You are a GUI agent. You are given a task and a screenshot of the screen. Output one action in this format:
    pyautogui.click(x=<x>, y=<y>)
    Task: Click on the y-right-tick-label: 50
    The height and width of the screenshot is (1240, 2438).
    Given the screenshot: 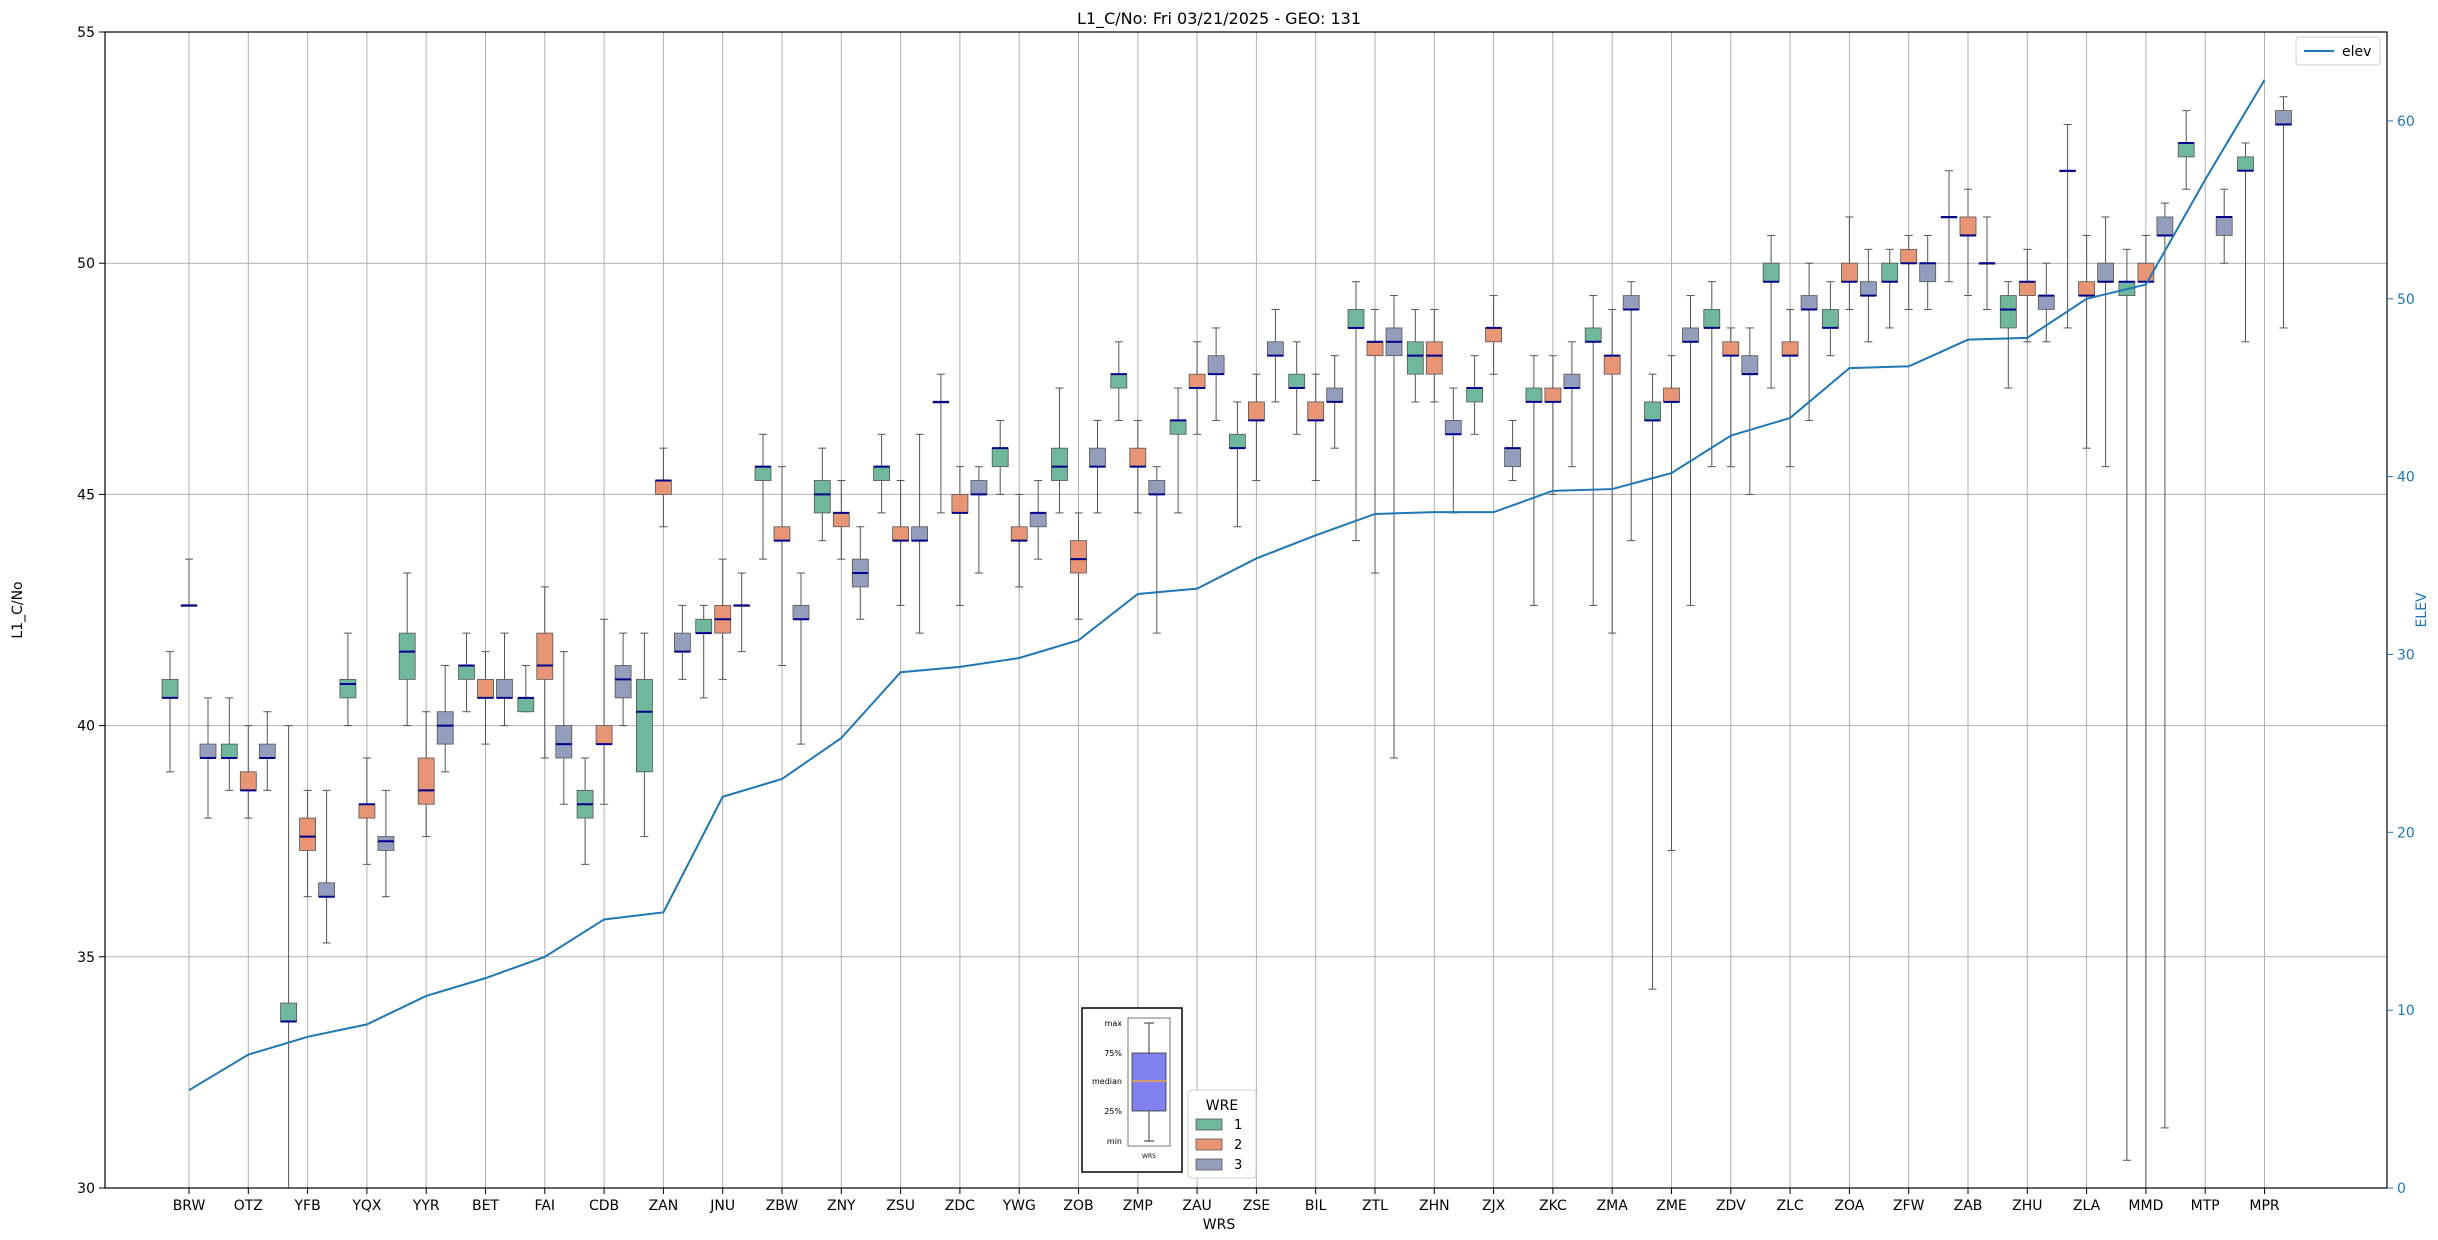 What is the action you would take?
    pyautogui.click(x=2406, y=300)
    